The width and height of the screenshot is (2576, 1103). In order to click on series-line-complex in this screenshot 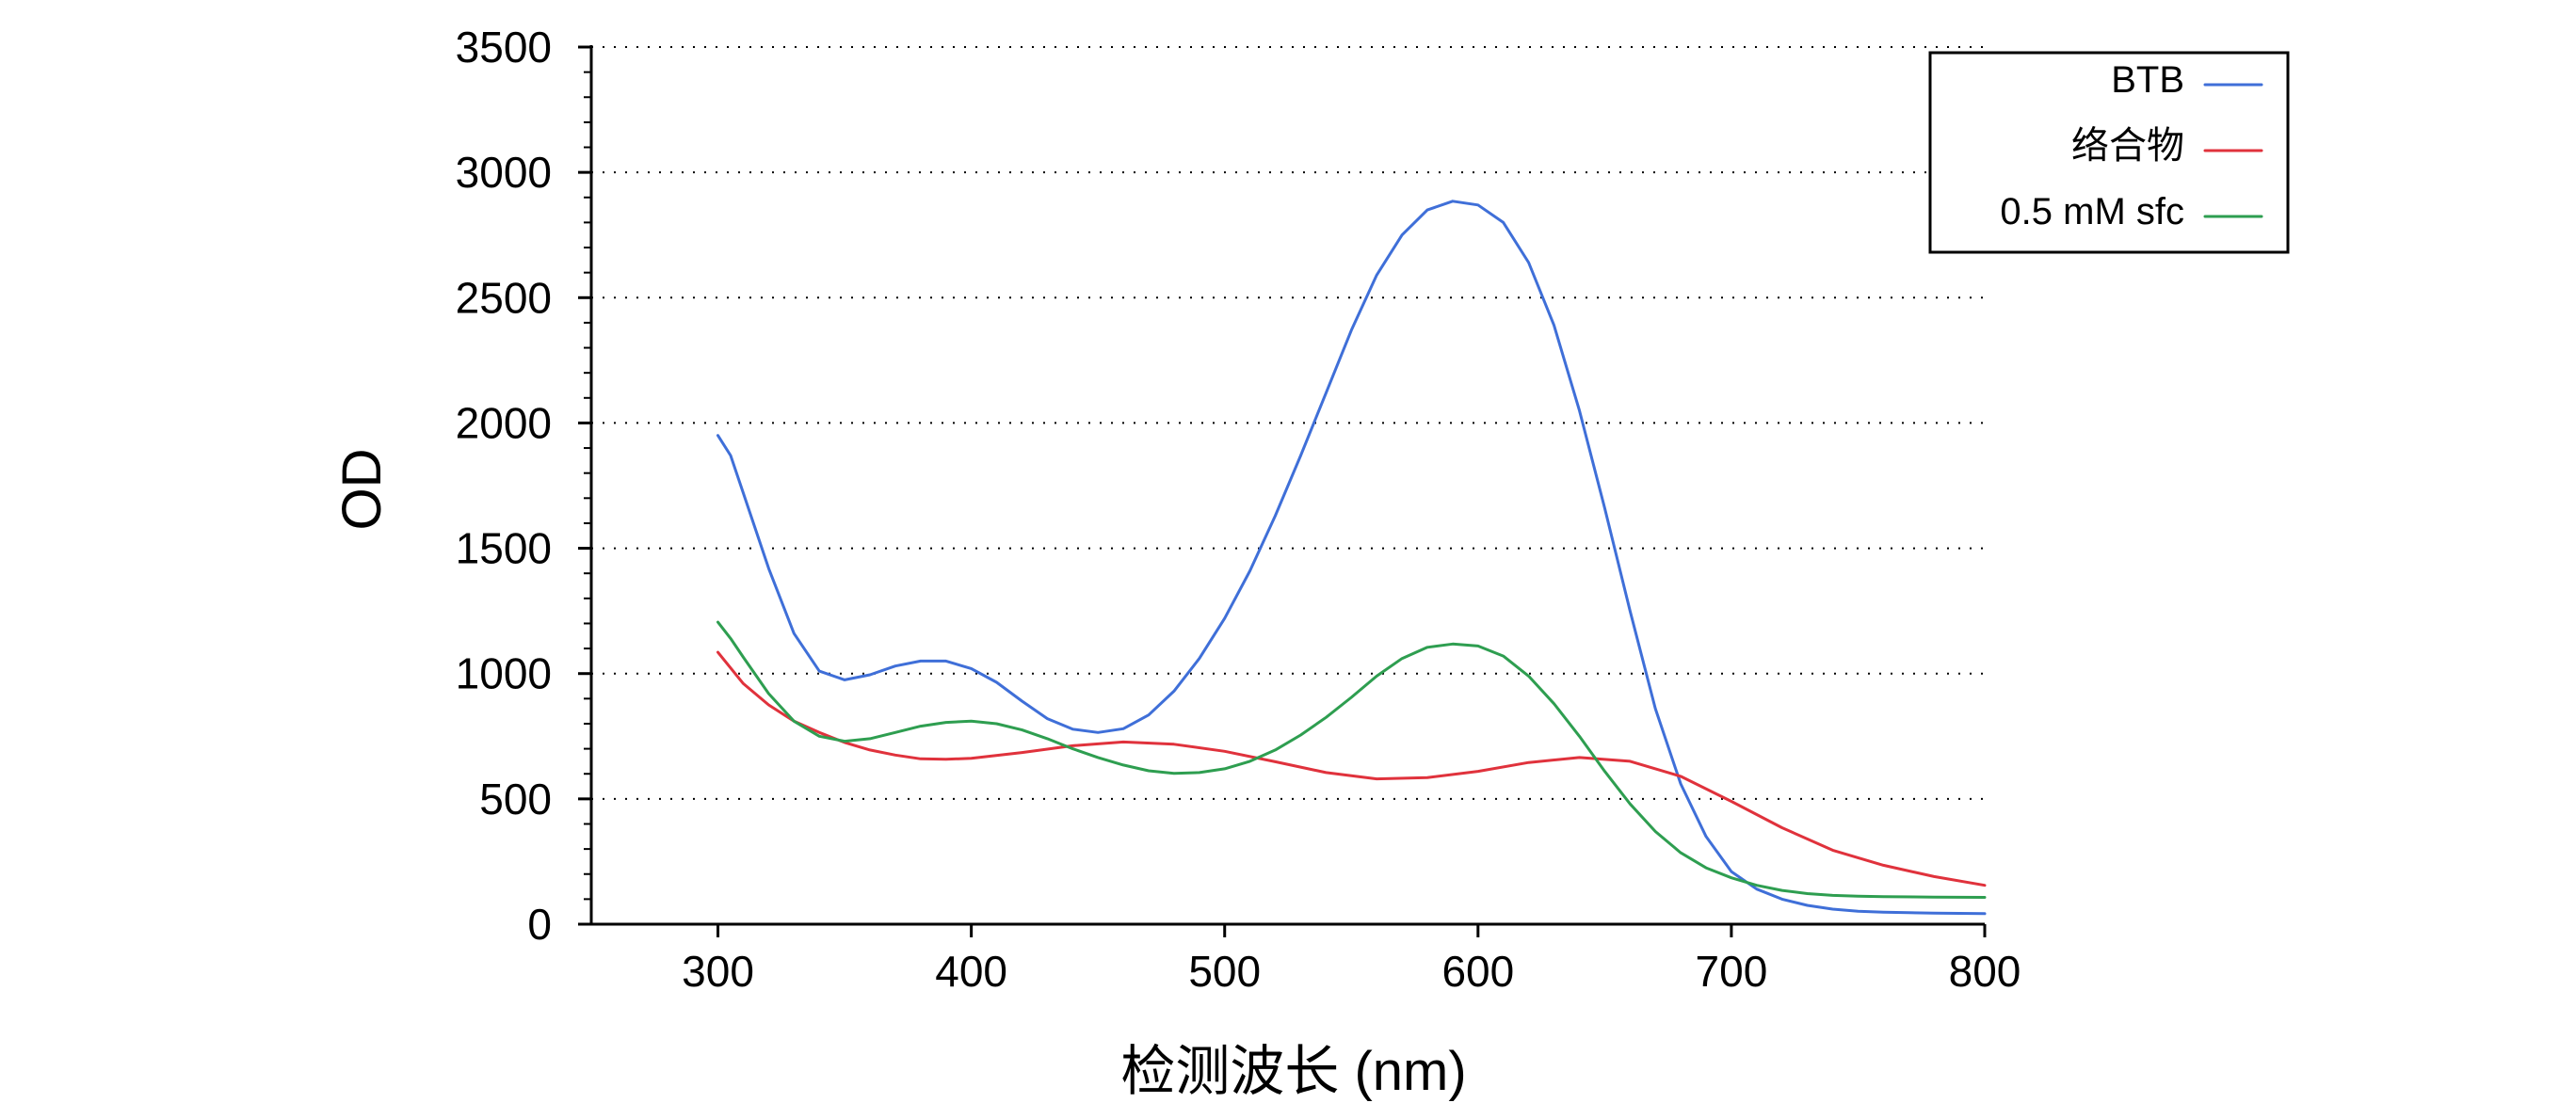, I will do `click(1351, 768)`.